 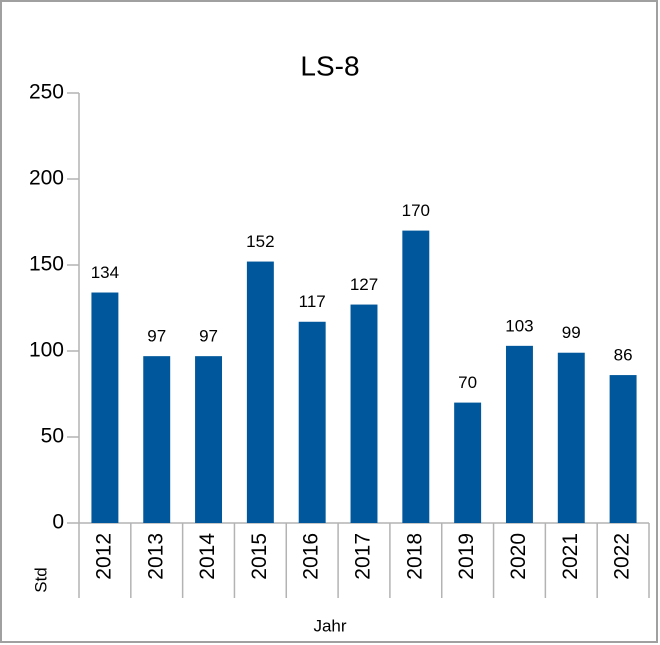 What do you see at coordinates (622, 556) in the screenshot?
I see `x-tick-label: 2022` at bounding box center [622, 556].